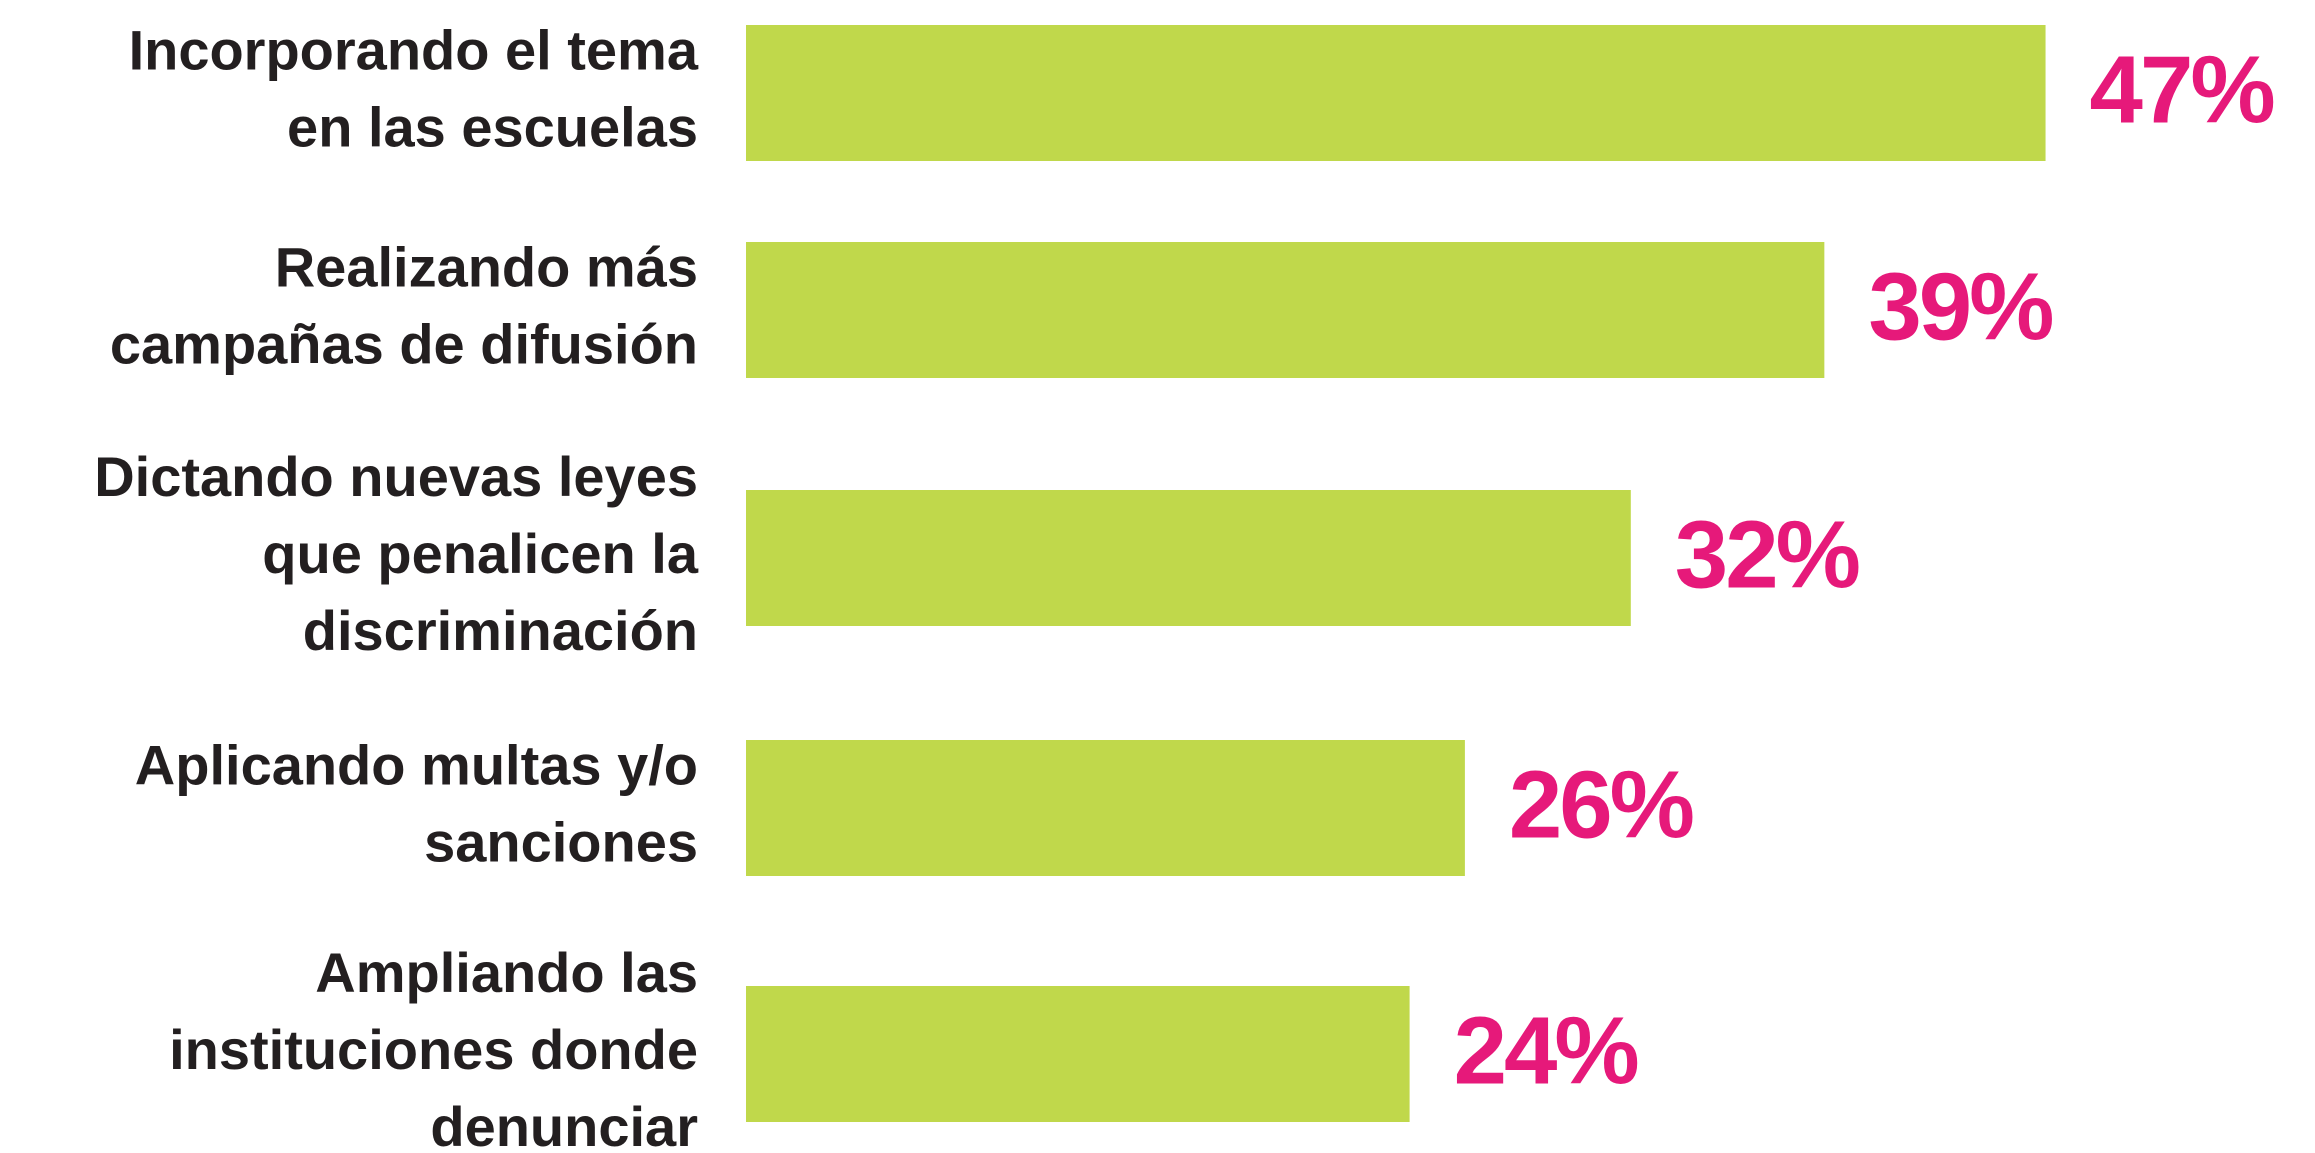 Image resolution: width=2315 pixels, height=1153 pixels. Describe the element at coordinates (1767, 554) in the screenshot. I see `value-label: 32%` at that location.